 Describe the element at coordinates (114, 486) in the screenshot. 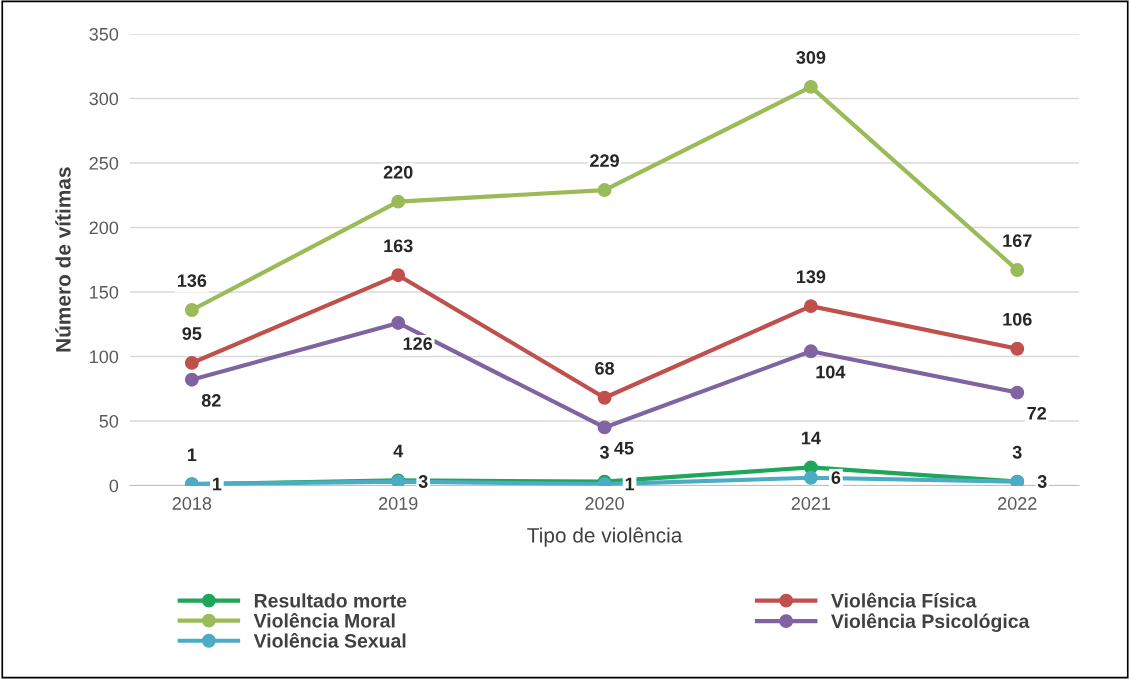

I see `y-tick-label: 0` at that location.